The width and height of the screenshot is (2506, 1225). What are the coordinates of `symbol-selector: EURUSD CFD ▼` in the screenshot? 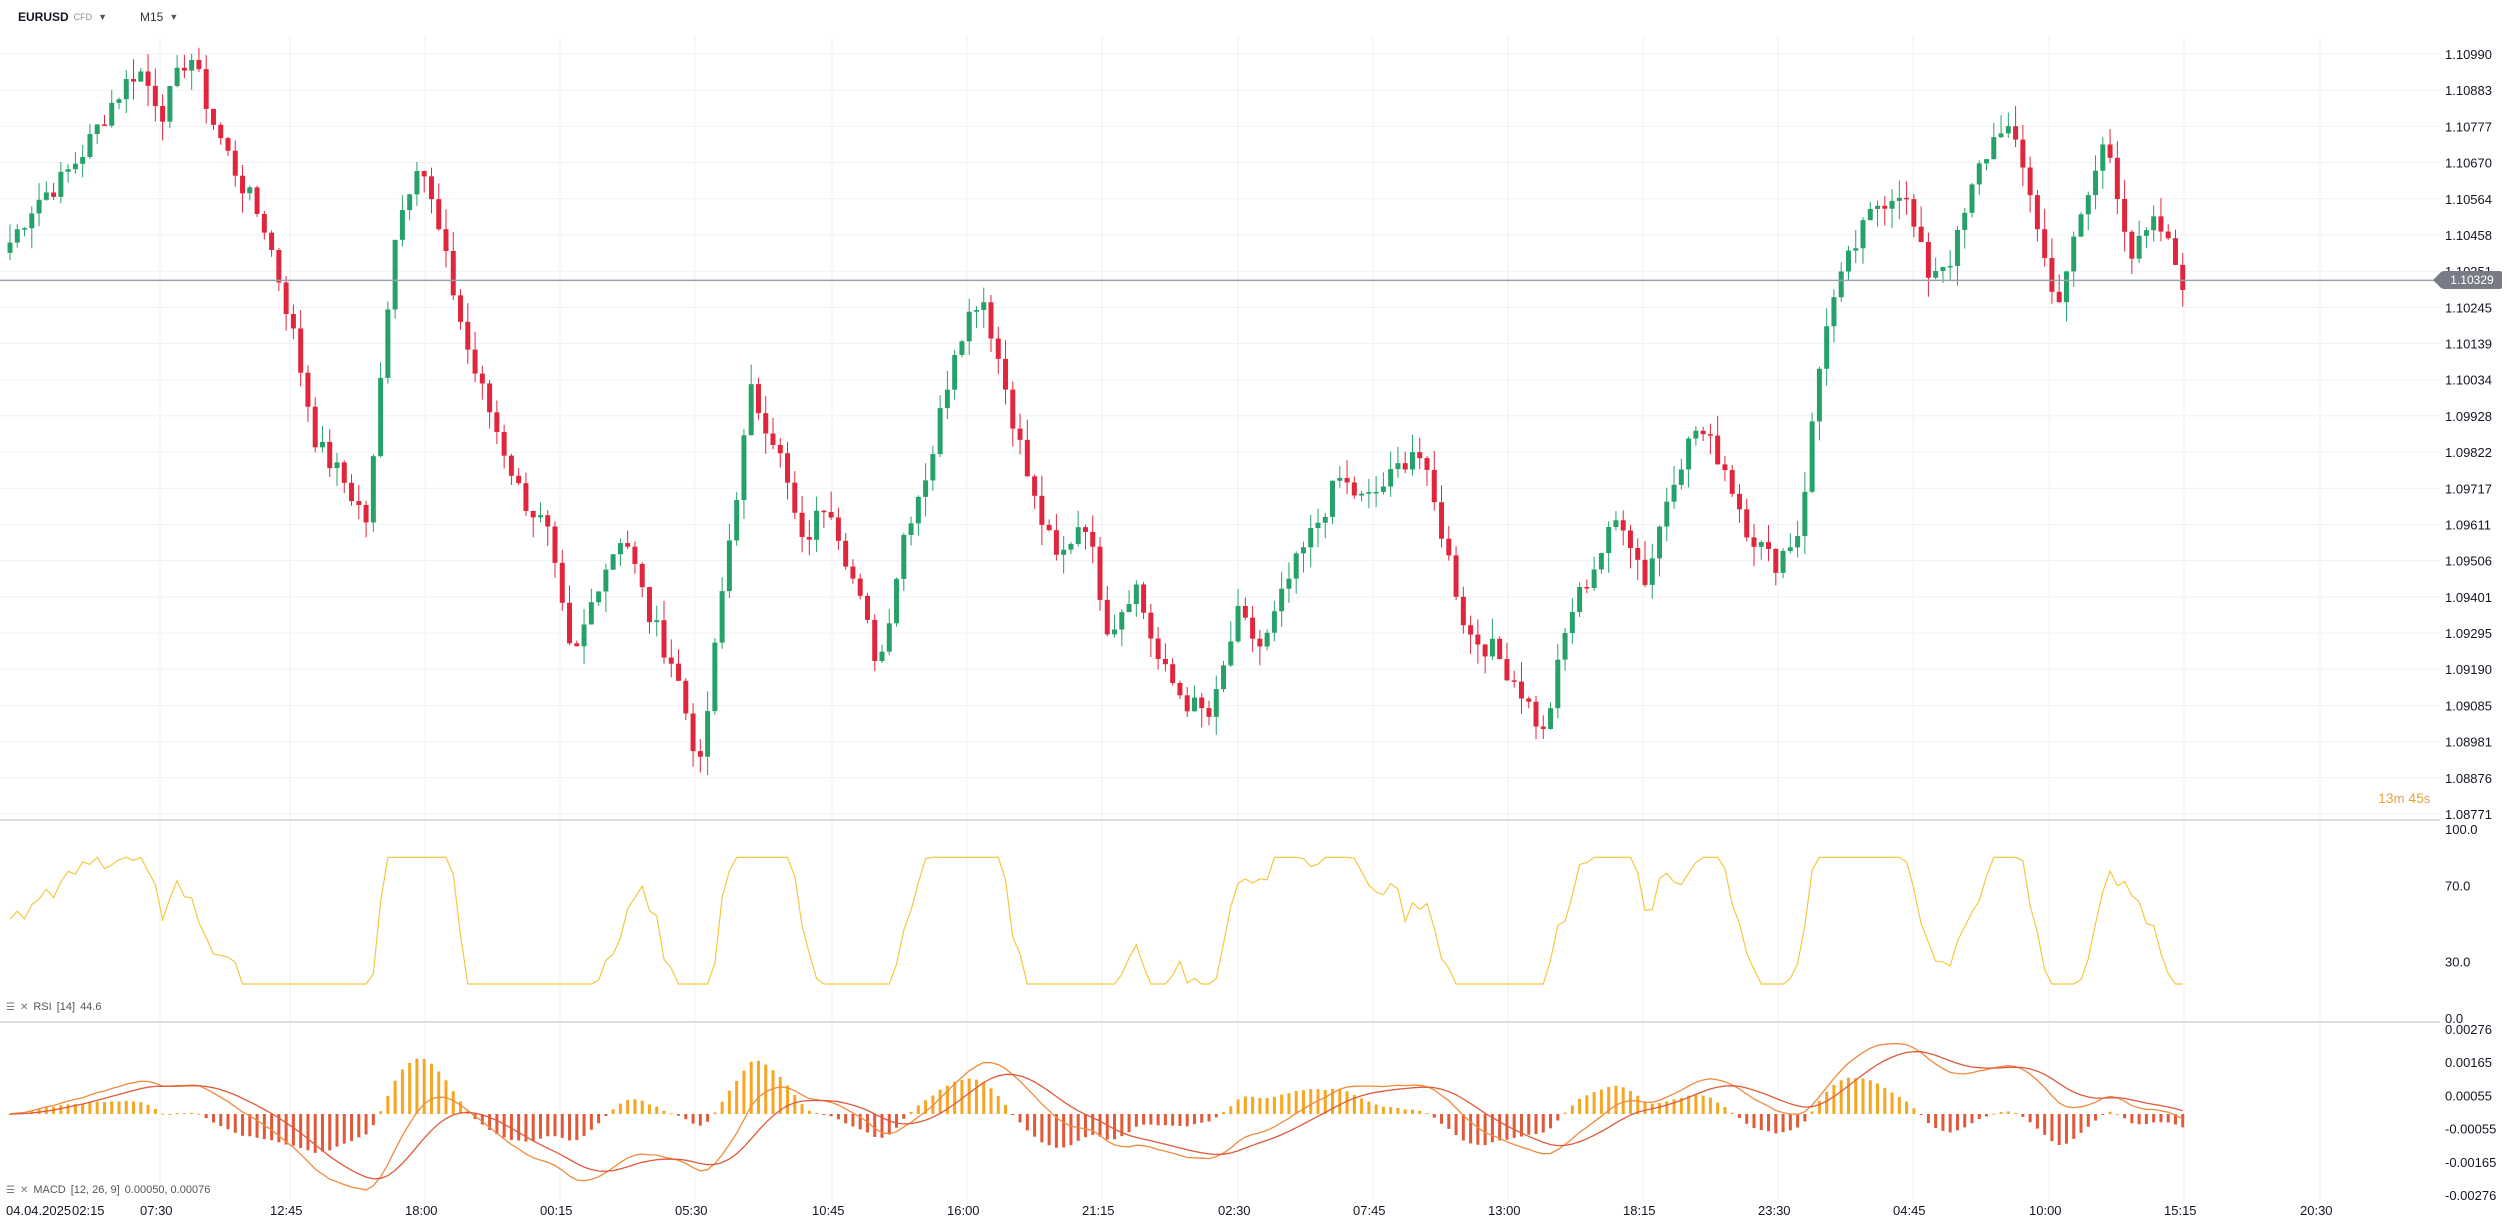 It's located at (62, 17).